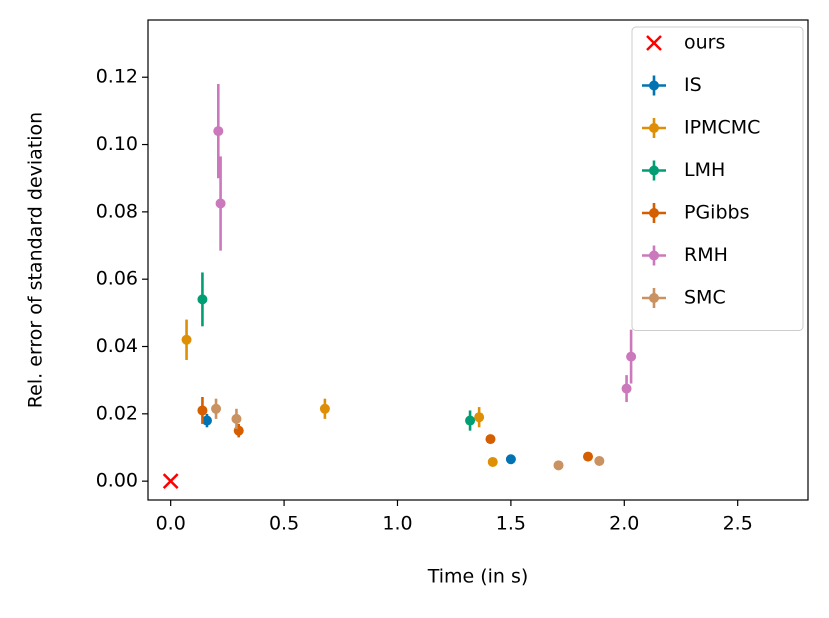 This screenshot has height=618, width=829. What do you see at coordinates (117, 279) in the screenshot?
I see `y-tick-label: 0.06` at bounding box center [117, 279].